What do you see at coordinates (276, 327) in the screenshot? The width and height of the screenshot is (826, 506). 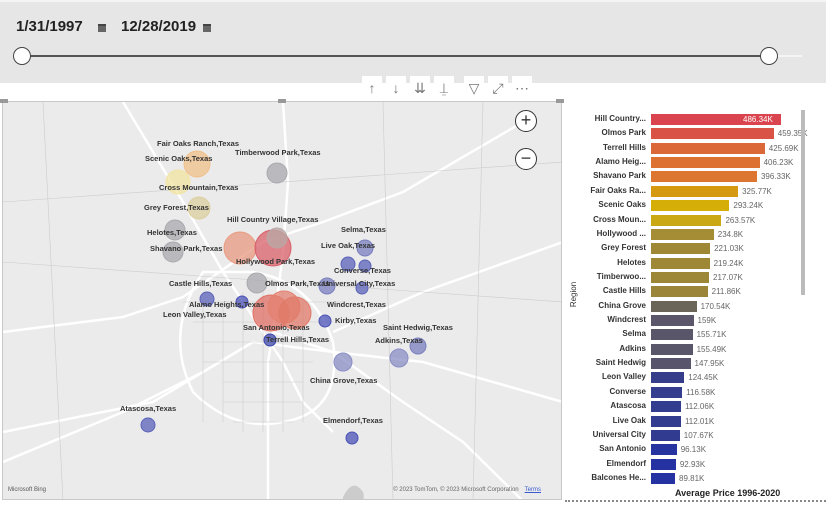 I see `map-location-label: San Antonio,Texas` at bounding box center [276, 327].